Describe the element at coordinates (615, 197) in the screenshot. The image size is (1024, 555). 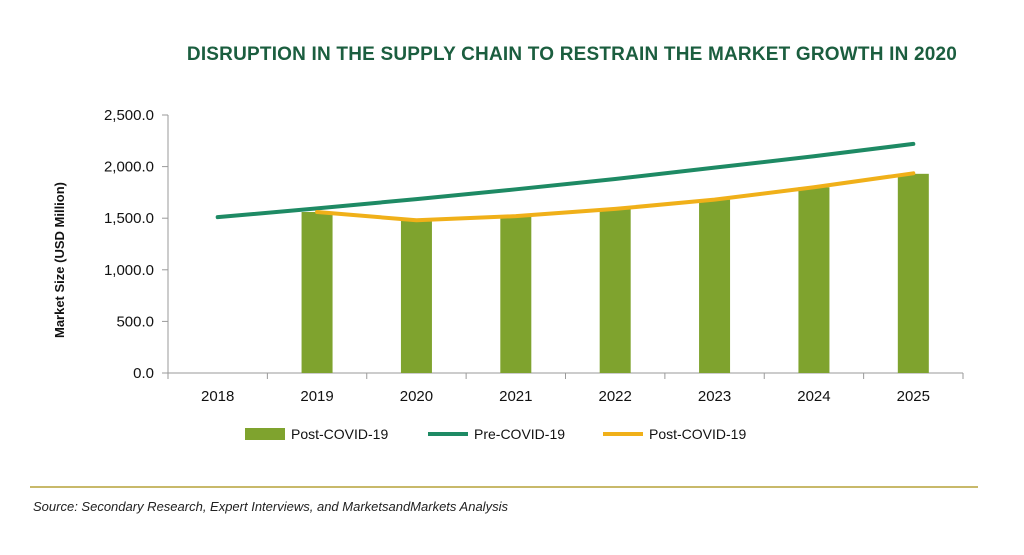
I see `line-post-covid` at that location.